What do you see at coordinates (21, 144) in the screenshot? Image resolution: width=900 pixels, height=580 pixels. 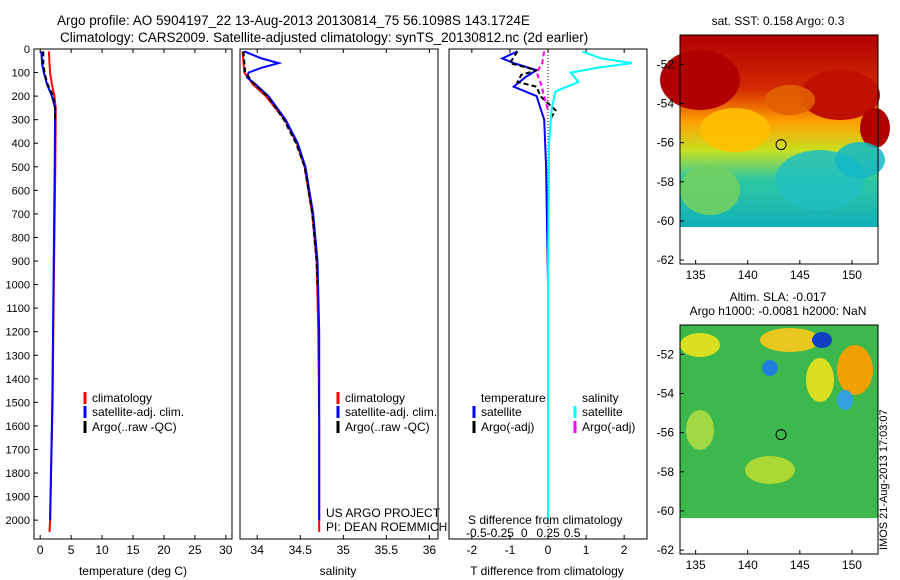 I see `depth-tick-label: 400` at bounding box center [21, 144].